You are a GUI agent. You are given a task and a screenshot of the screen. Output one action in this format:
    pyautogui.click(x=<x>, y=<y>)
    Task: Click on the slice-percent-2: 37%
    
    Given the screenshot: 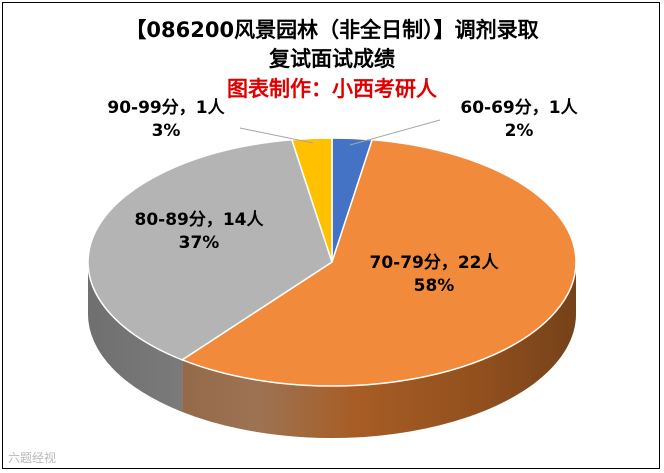 What is the action you would take?
    pyautogui.click(x=199, y=243)
    